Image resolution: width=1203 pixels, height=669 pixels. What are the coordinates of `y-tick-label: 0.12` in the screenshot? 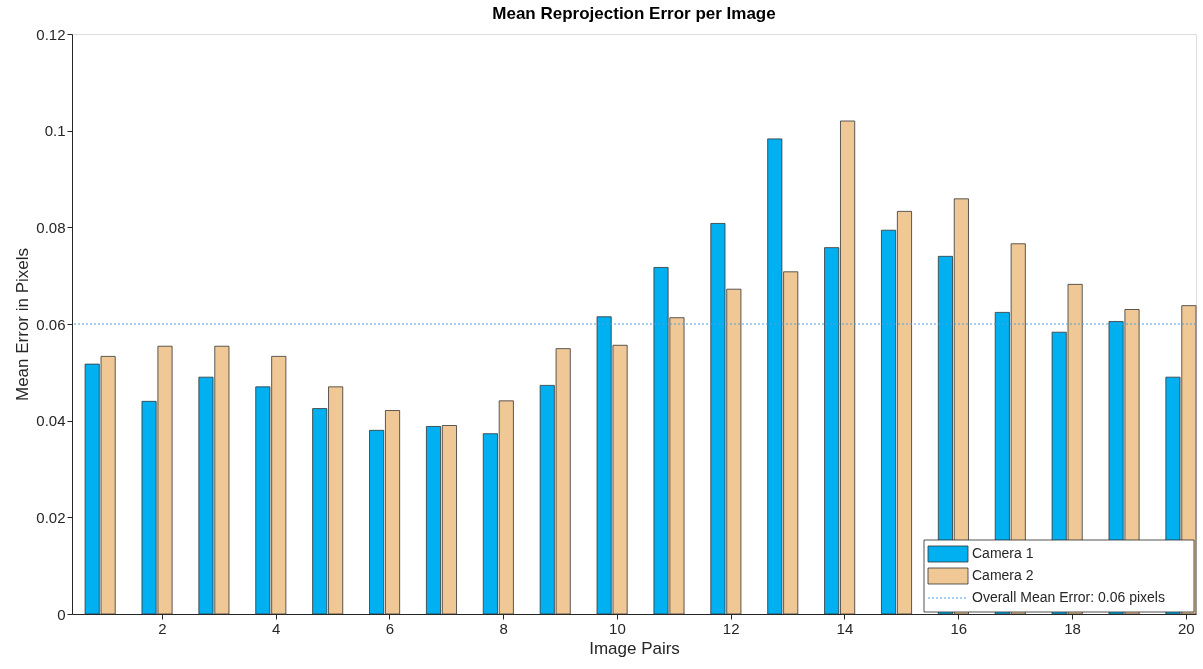 It's located at (51, 34).